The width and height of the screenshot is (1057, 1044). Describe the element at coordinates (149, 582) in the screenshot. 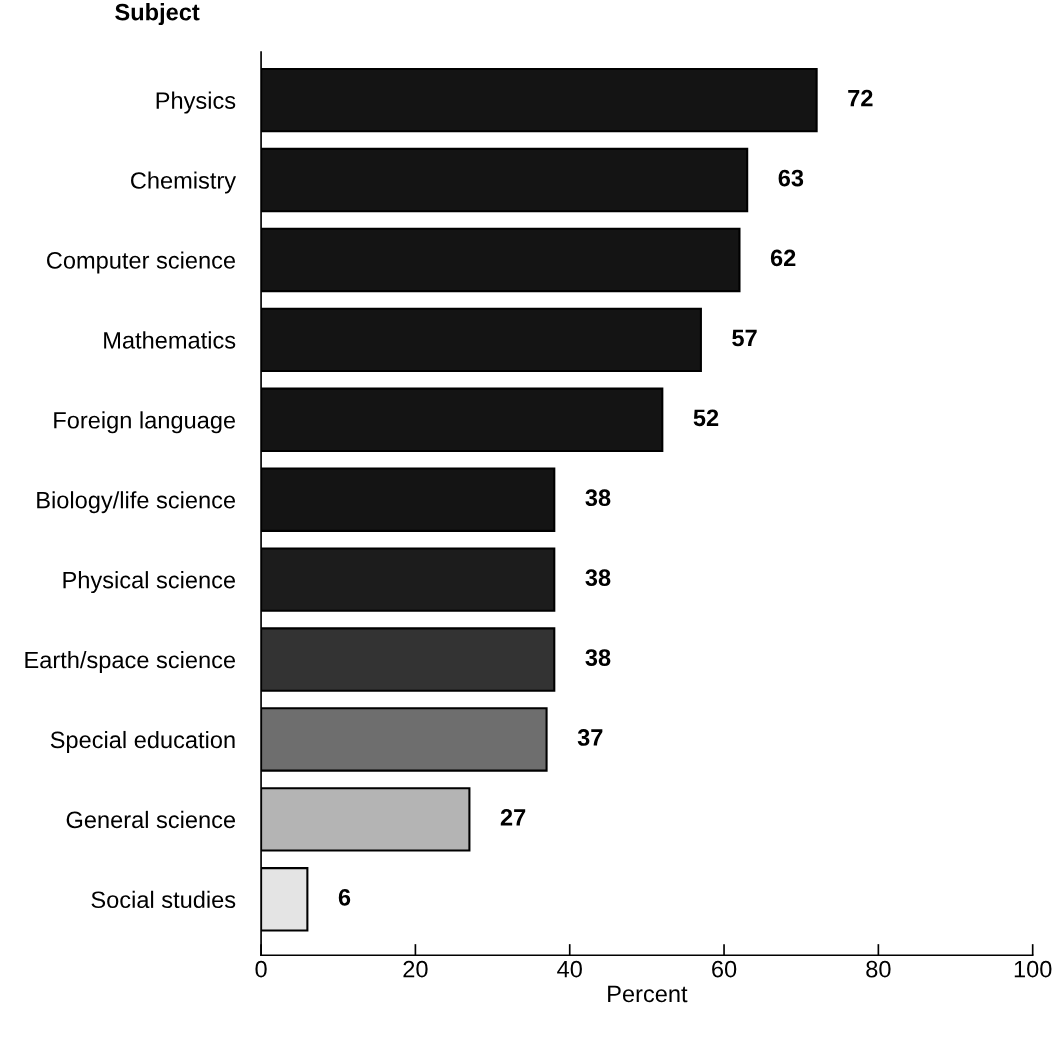

I see `y-tick-label: Physical science` at that location.